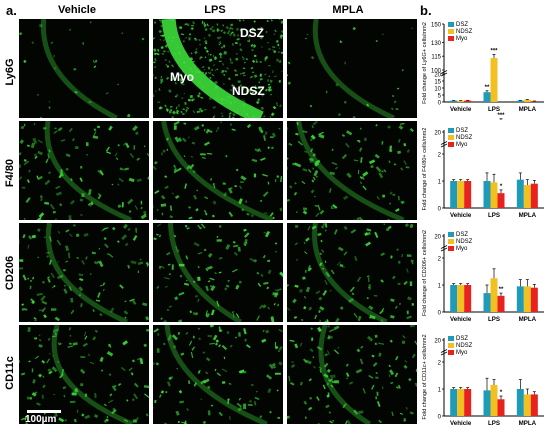 Image resolution: width=550 pixels, height=434 pixels. What do you see at coordinates (215, 10) in the screenshot?
I see `column-header-lps: LPS` at bounding box center [215, 10].